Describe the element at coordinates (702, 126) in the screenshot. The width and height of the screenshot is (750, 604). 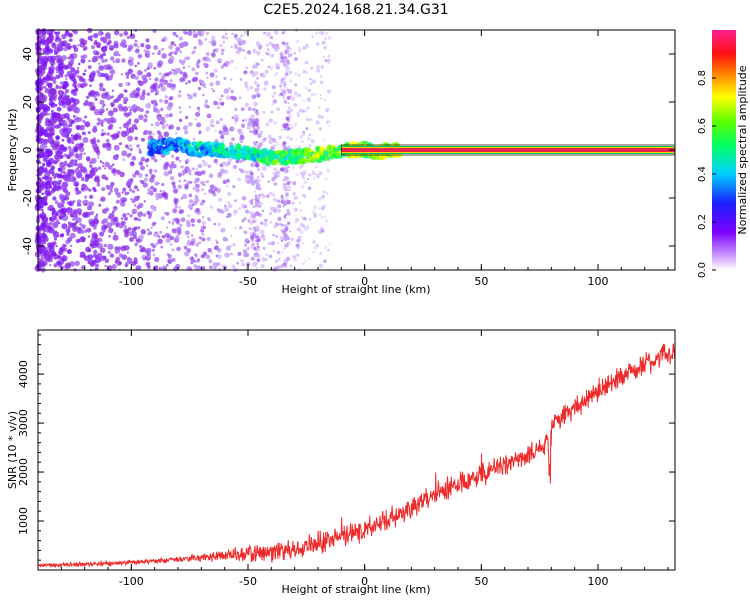
I see `colorbar-tick-label: 0.6` at that location.